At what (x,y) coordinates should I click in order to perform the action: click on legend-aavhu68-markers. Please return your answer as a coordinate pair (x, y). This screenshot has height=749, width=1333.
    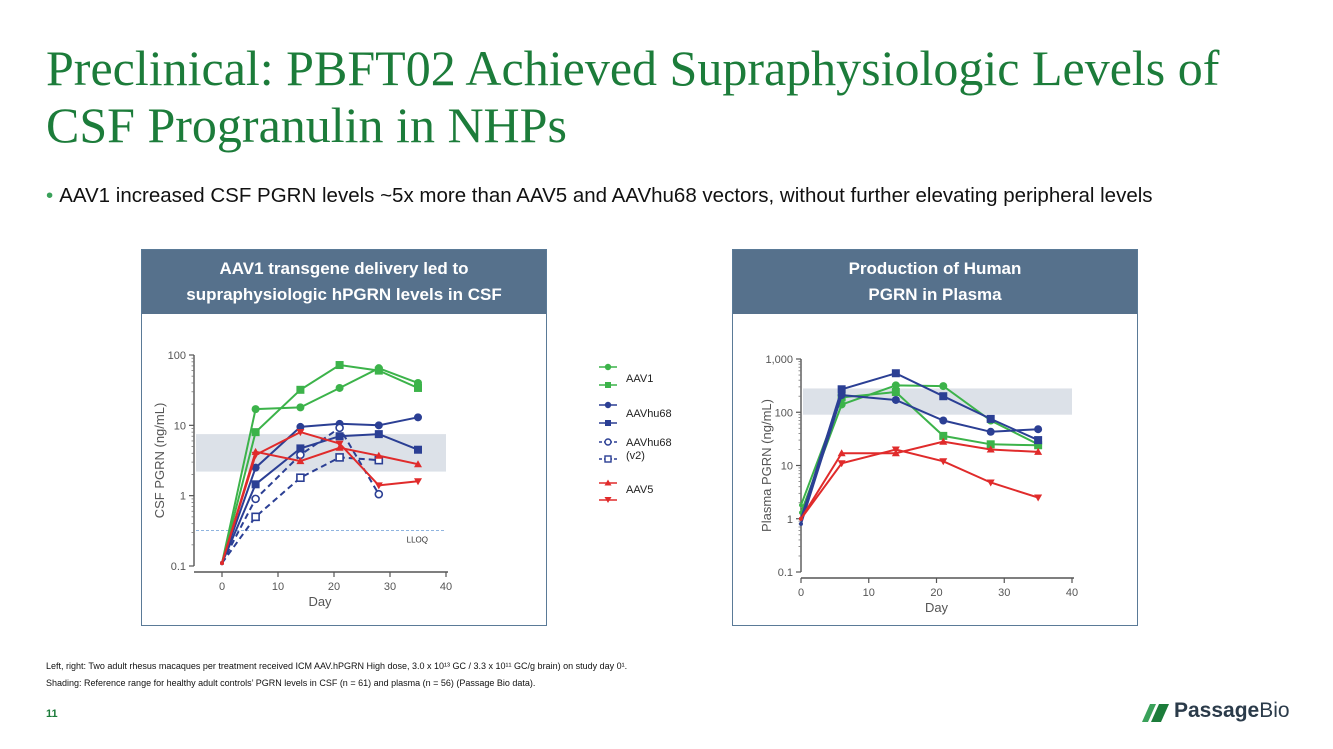
    Looking at the image, I should click on (608, 413).